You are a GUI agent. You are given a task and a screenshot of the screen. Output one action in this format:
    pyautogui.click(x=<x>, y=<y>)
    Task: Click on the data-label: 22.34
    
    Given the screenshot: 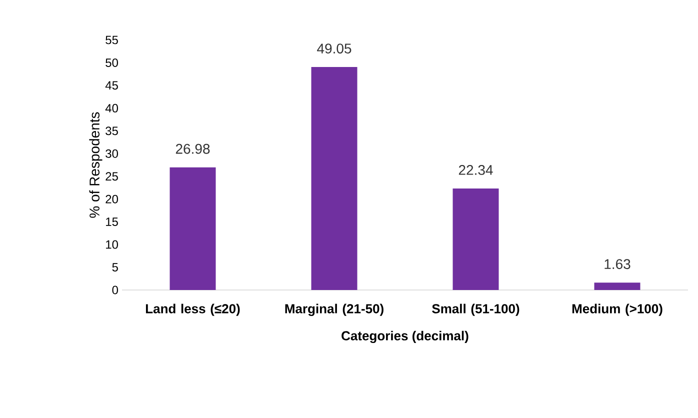 What is the action you would take?
    pyautogui.click(x=475, y=170)
    